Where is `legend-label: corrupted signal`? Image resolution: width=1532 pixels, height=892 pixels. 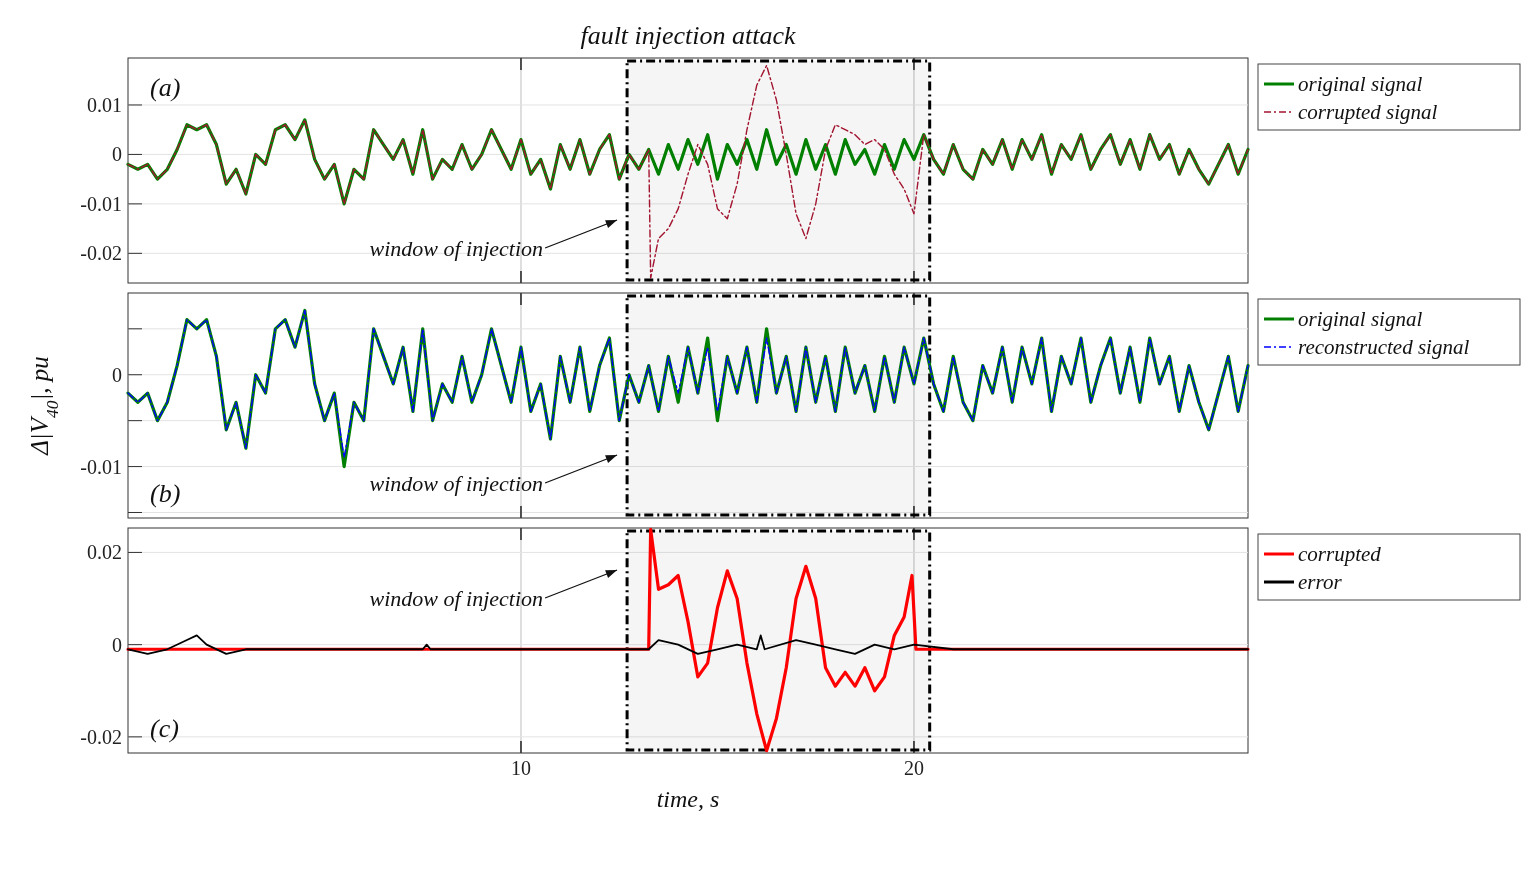
legend-label: corrupted signal is located at coordinates (1368, 112).